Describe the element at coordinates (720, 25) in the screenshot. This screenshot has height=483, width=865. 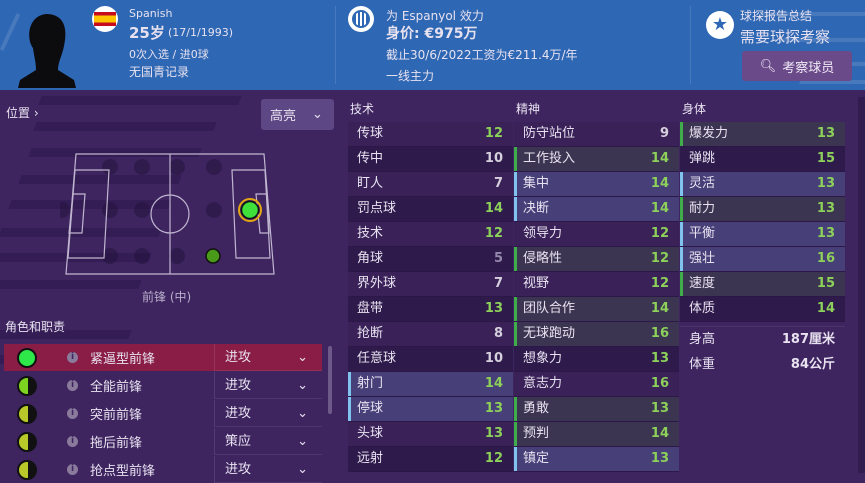
I see `star-icon: ★` at that location.